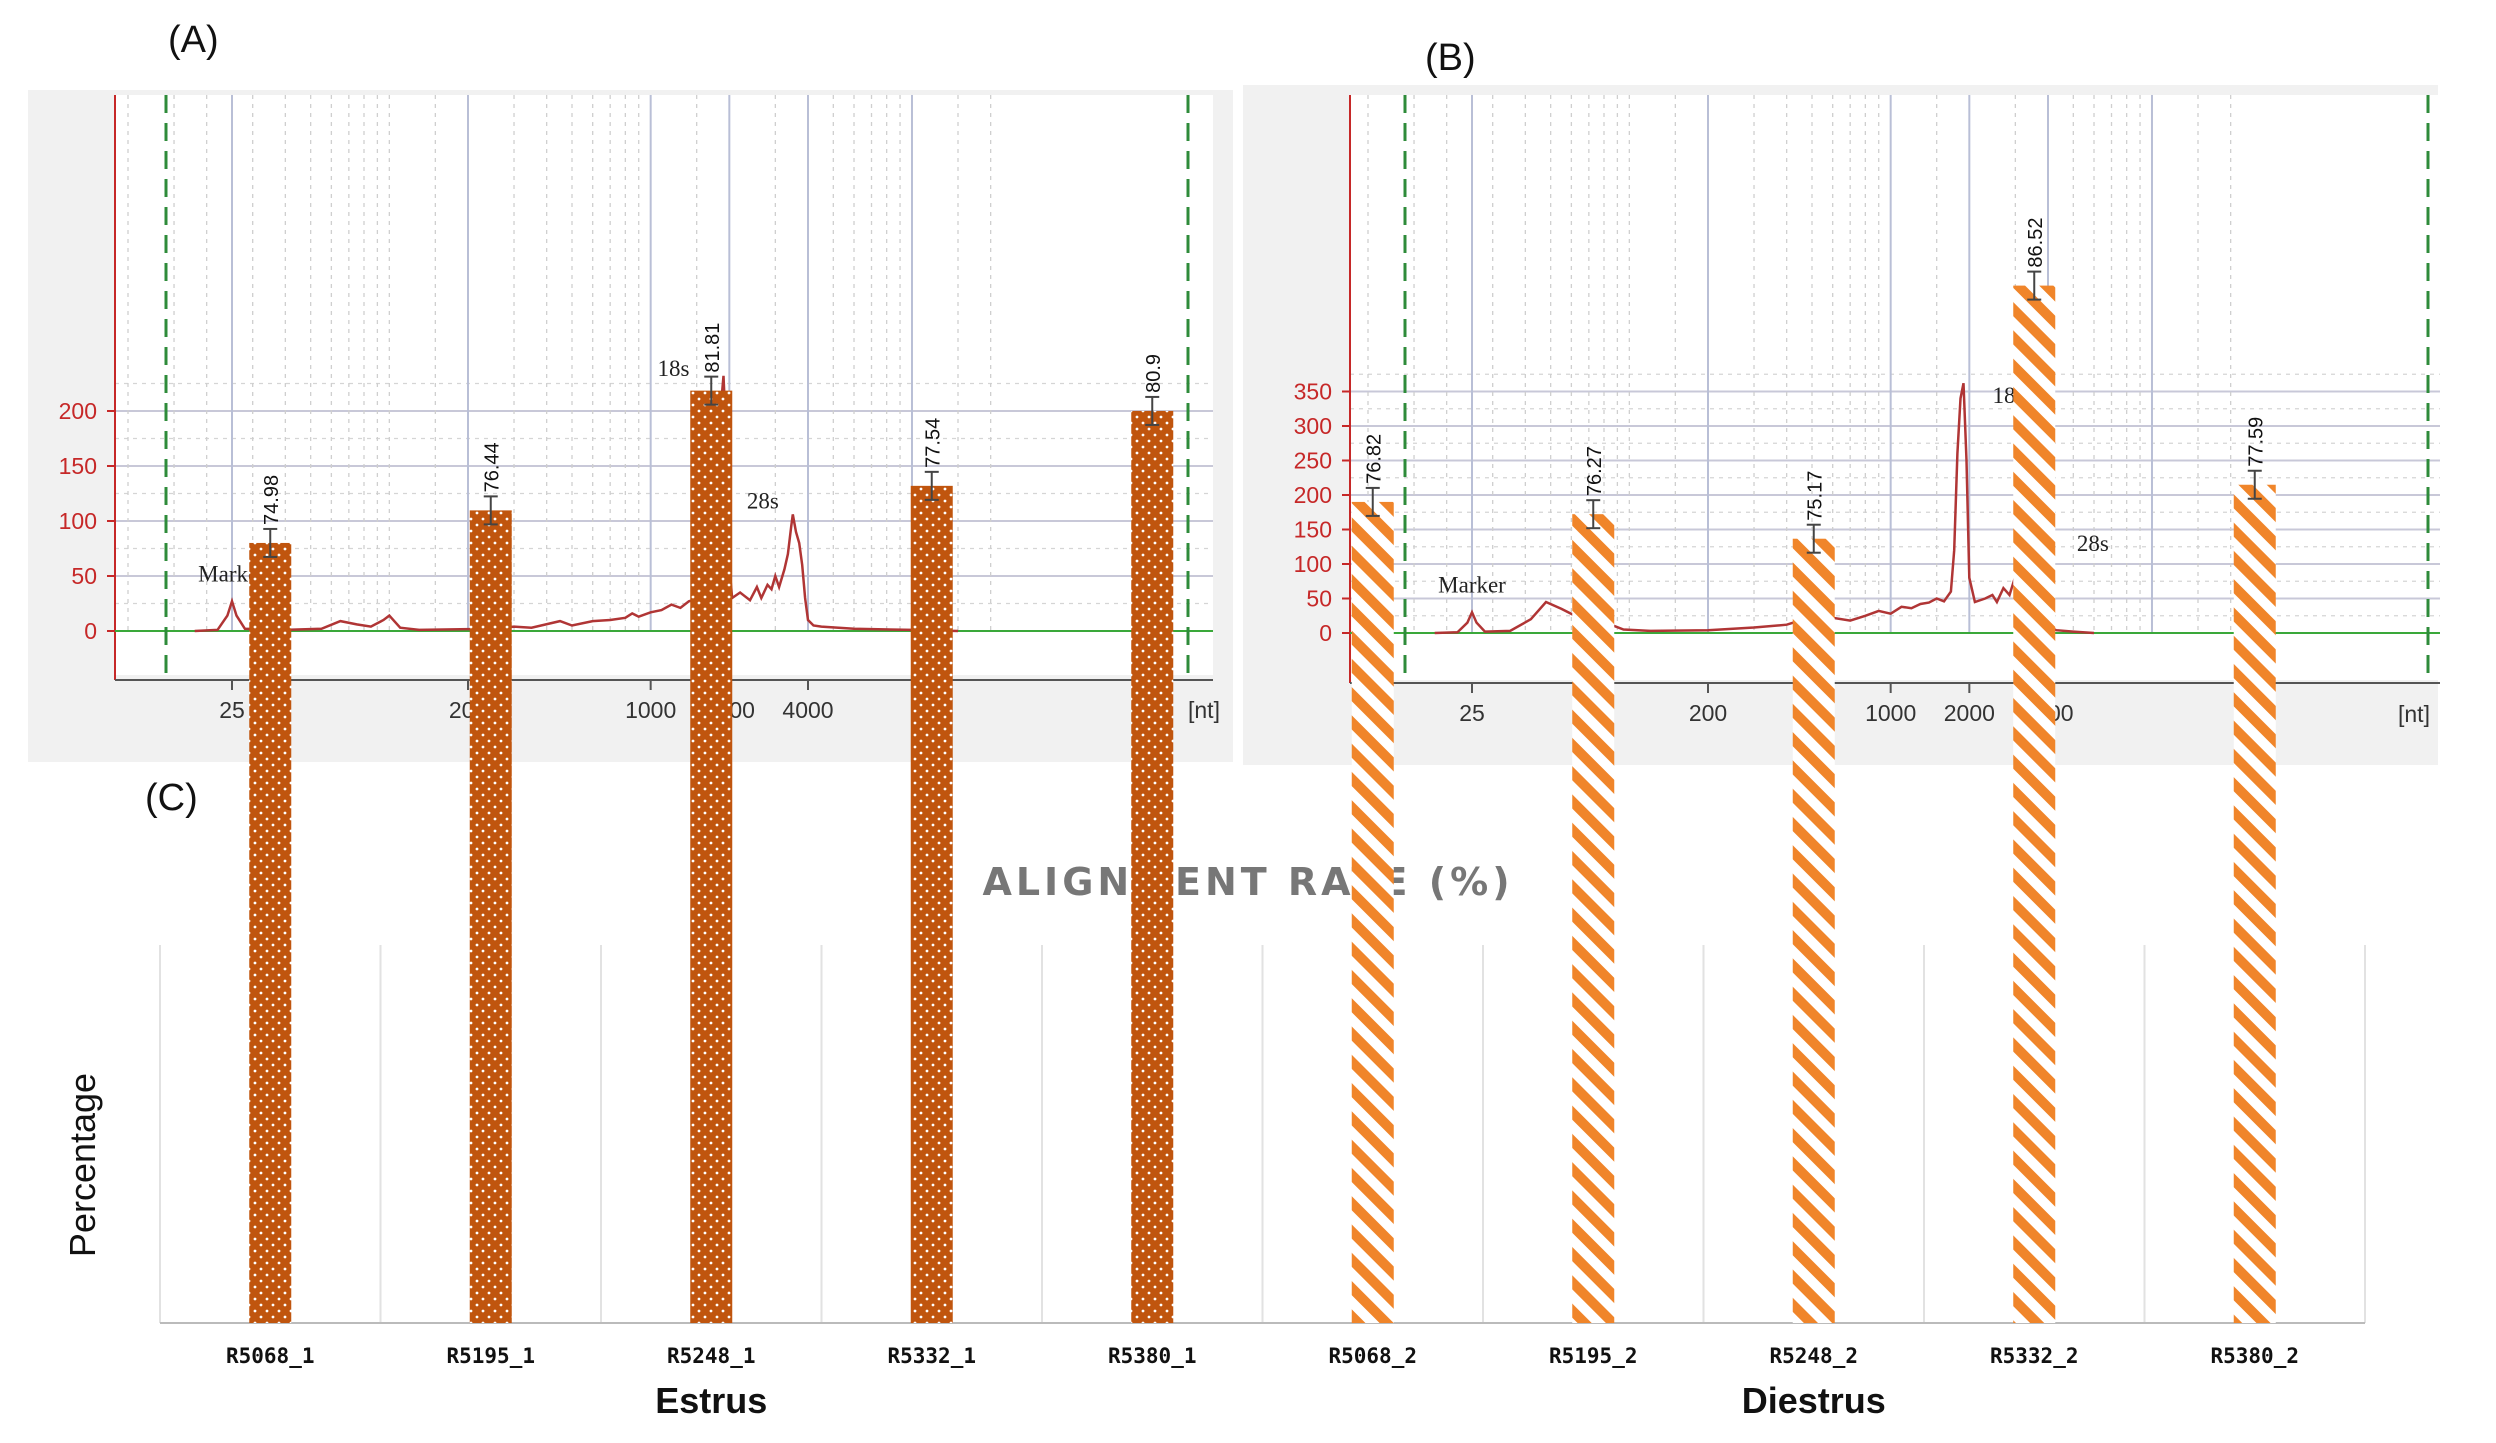 Image resolution: width=2496 pixels, height=1443 pixels. What do you see at coordinates (2254, 1356) in the screenshot?
I see `category-label: R5380_2` at bounding box center [2254, 1356].